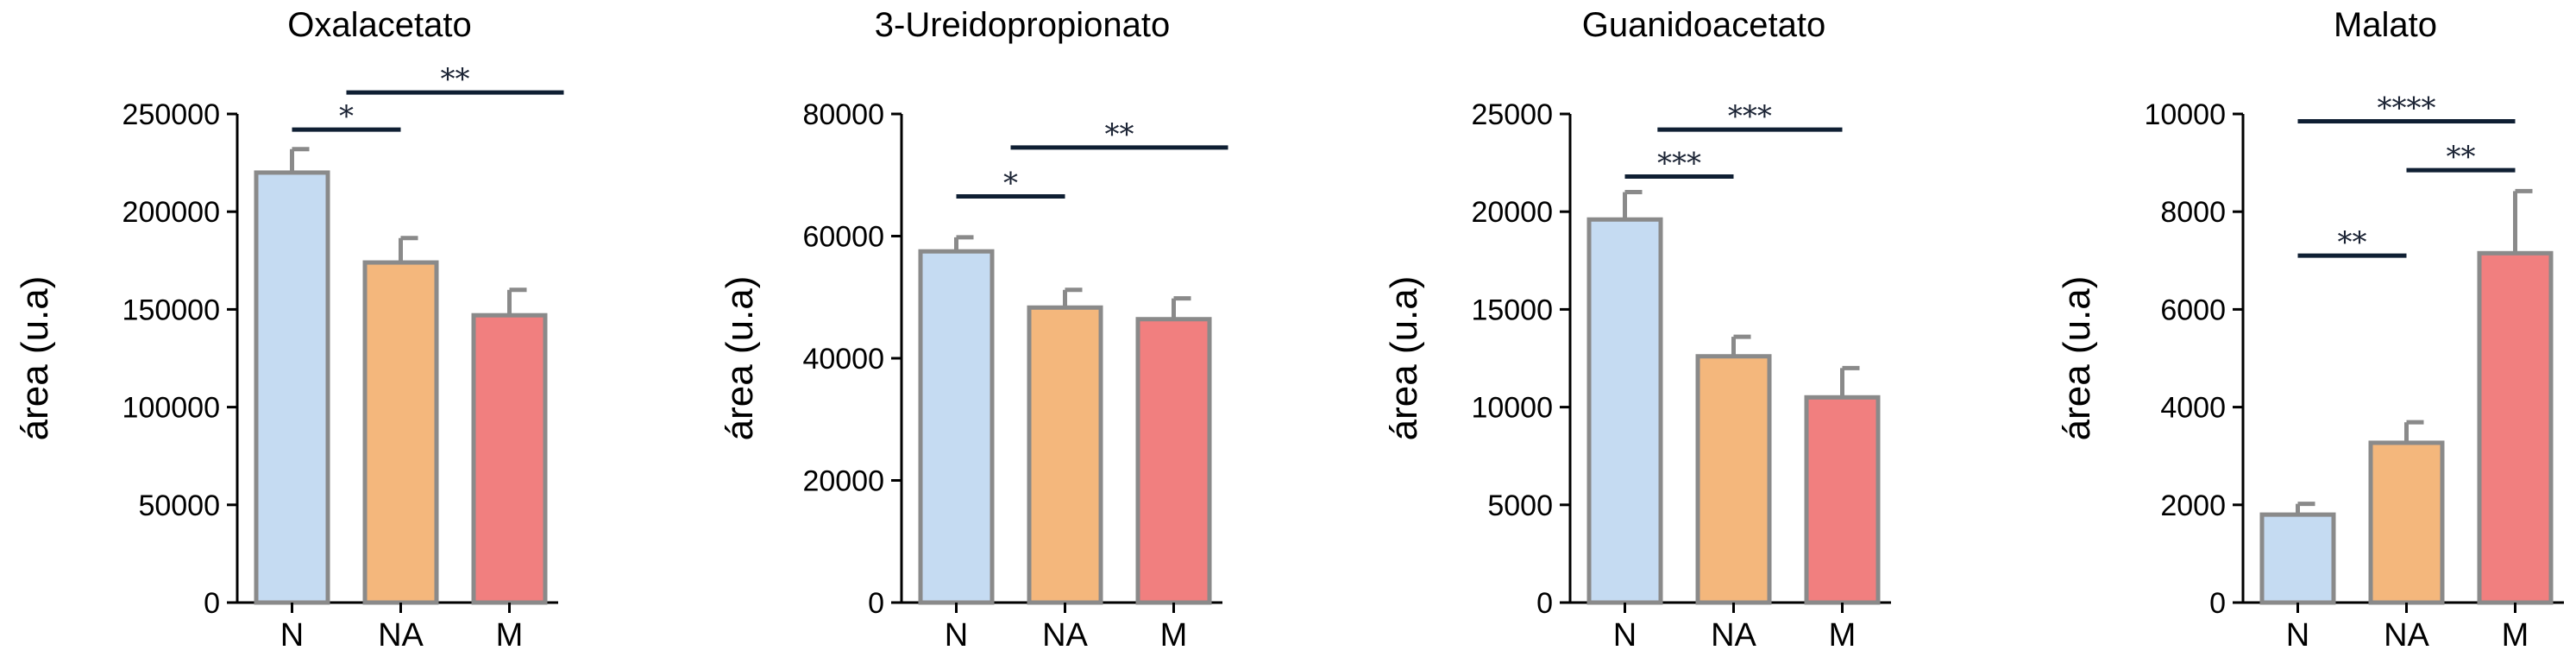  What do you see at coordinates (2193, 310) in the screenshot?
I see `y-tick-label: 6000` at bounding box center [2193, 310].